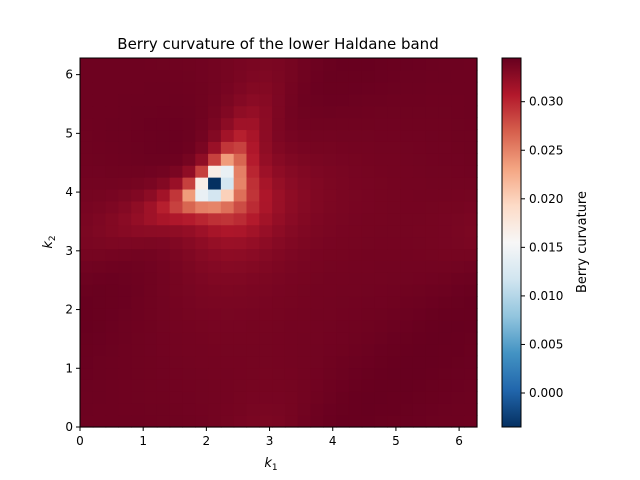  What do you see at coordinates (69, 192) in the screenshot?
I see `y-tick-label: 4` at bounding box center [69, 192].